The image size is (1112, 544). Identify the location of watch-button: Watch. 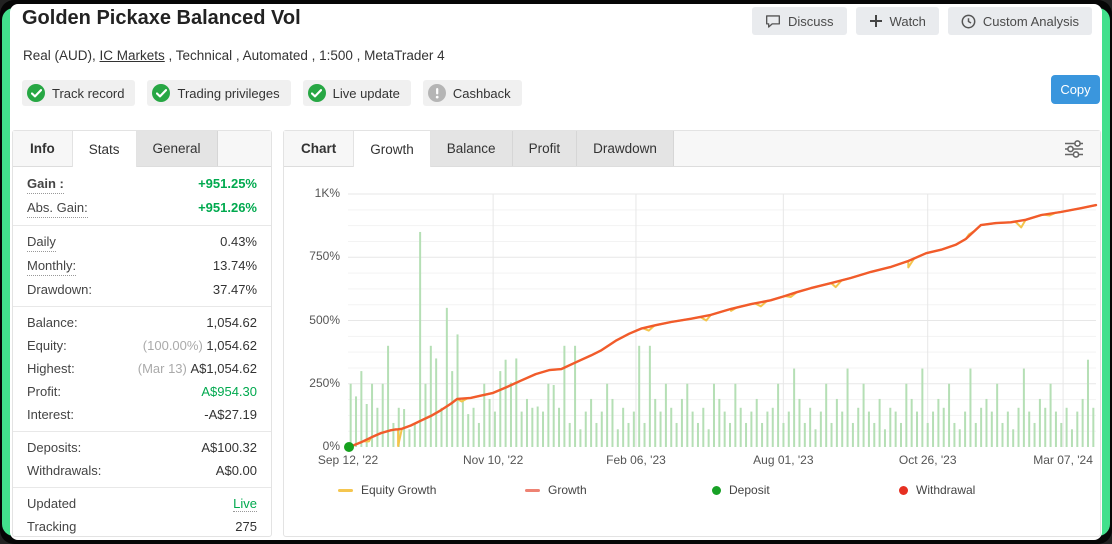
(897, 21).